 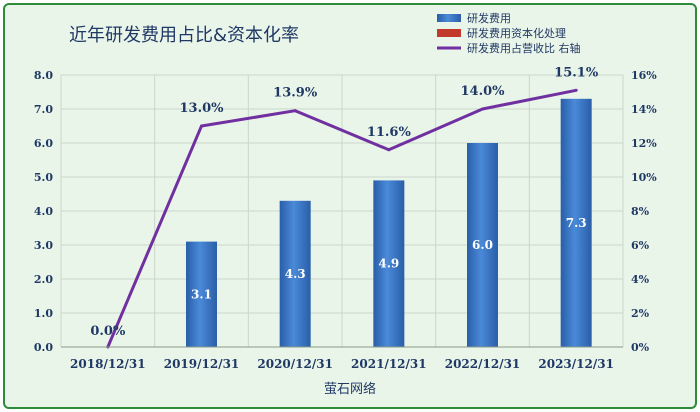 I want to click on bar-value-label: 7.3, so click(x=576, y=223).